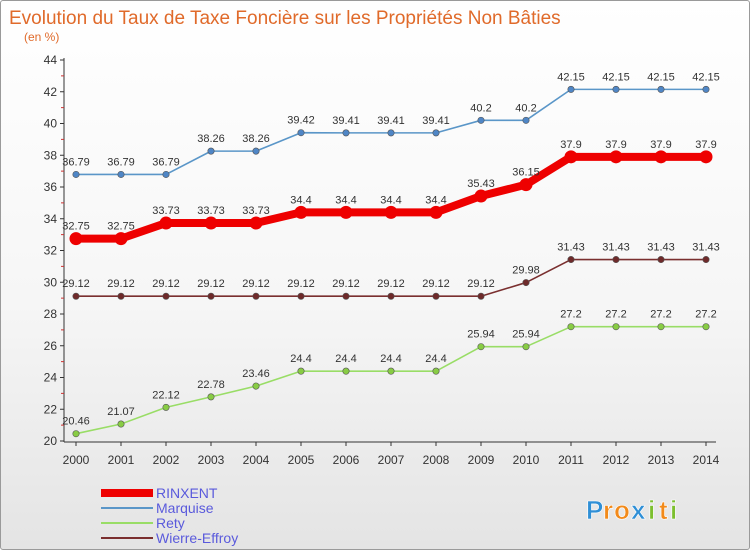 The height and width of the screenshot is (550, 750). I want to click on logo-letter: t, so click(663, 510).